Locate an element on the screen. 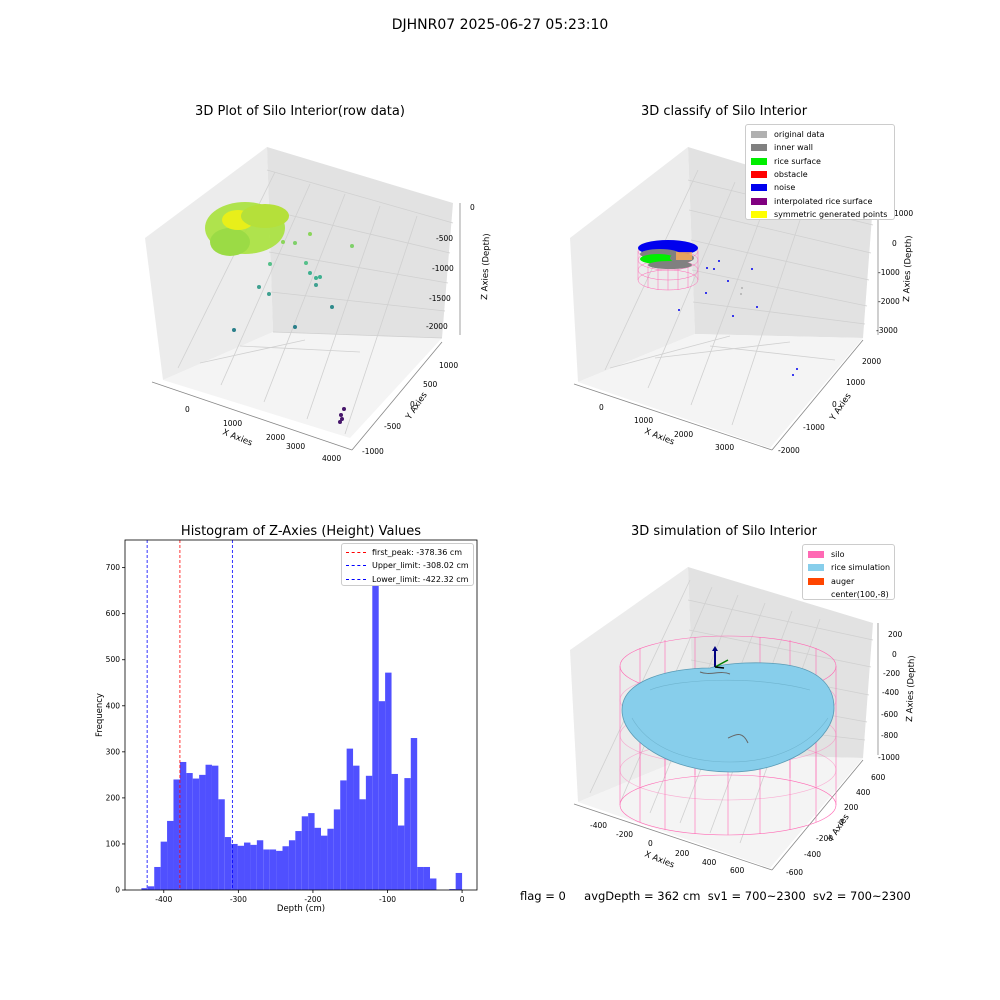  histogram-xlabel: Depth (cm) is located at coordinates (301, 909).